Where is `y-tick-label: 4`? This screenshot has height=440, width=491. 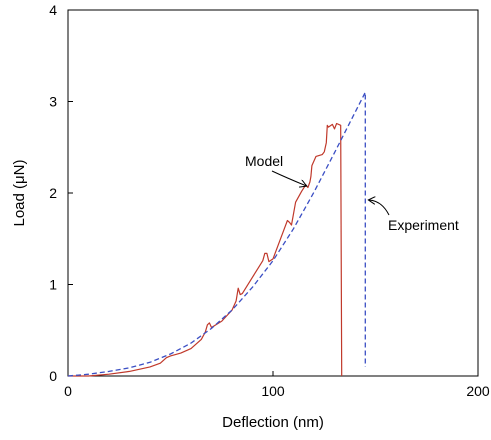
y-tick-label: 4 is located at coordinates (53, 10).